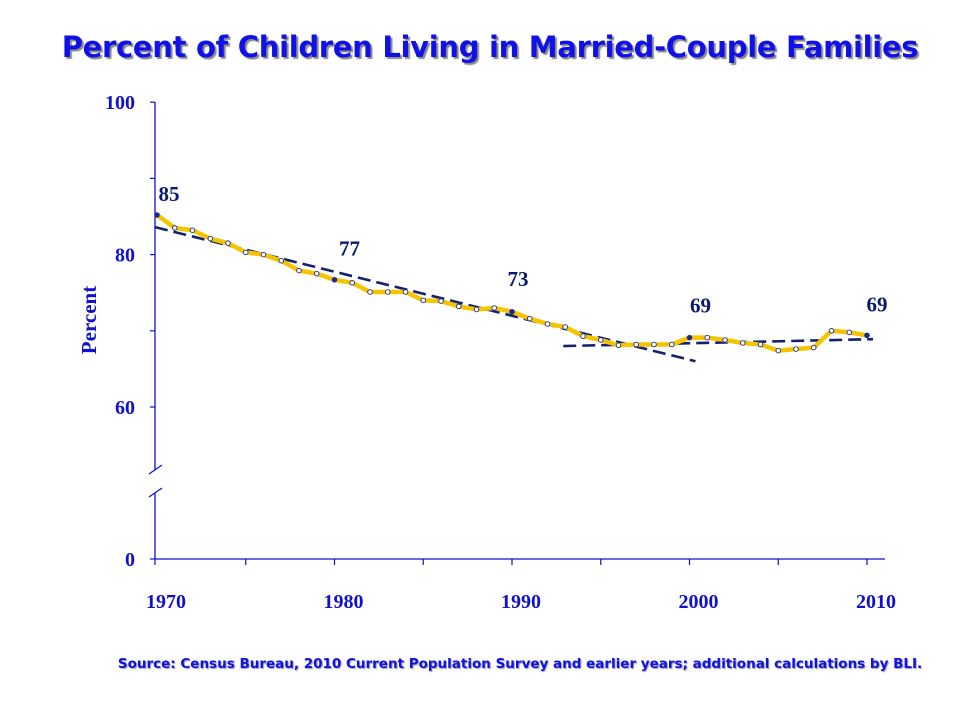 This screenshot has width=960, height=720. I want to click on y-tick-label: 80, so click(125, 256).